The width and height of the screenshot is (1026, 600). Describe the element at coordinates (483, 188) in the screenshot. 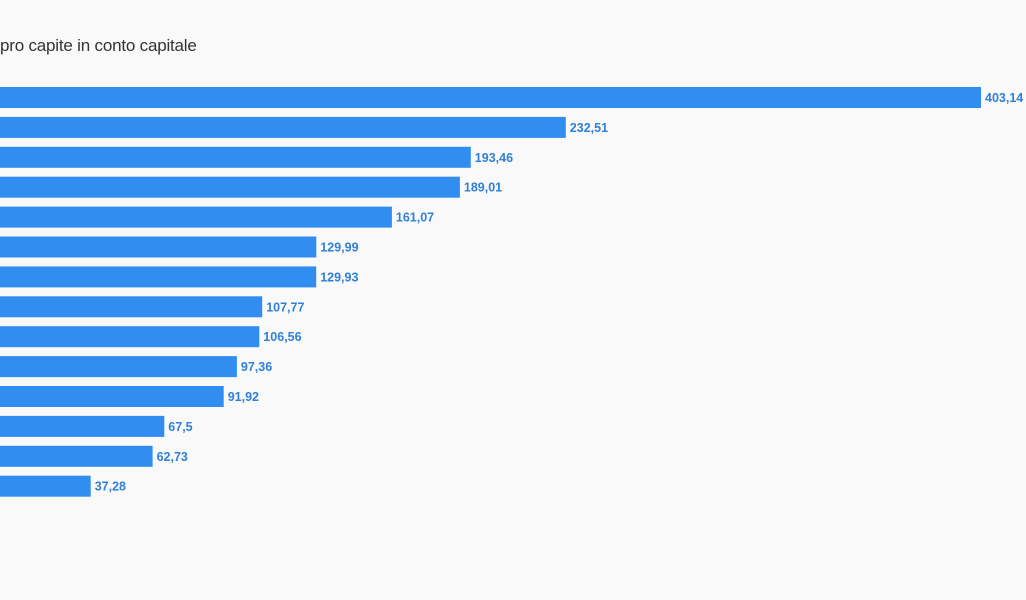

I see `value-label-4: 189,01` at that location.